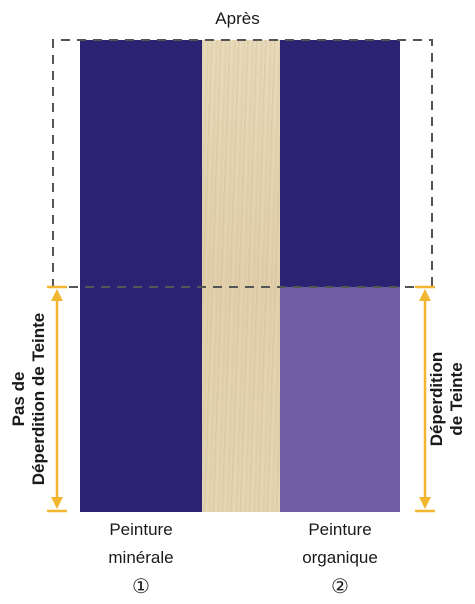 This screenshot has width=475, height=604. I want to click on right-dimension-arrow, so click(425, 399).